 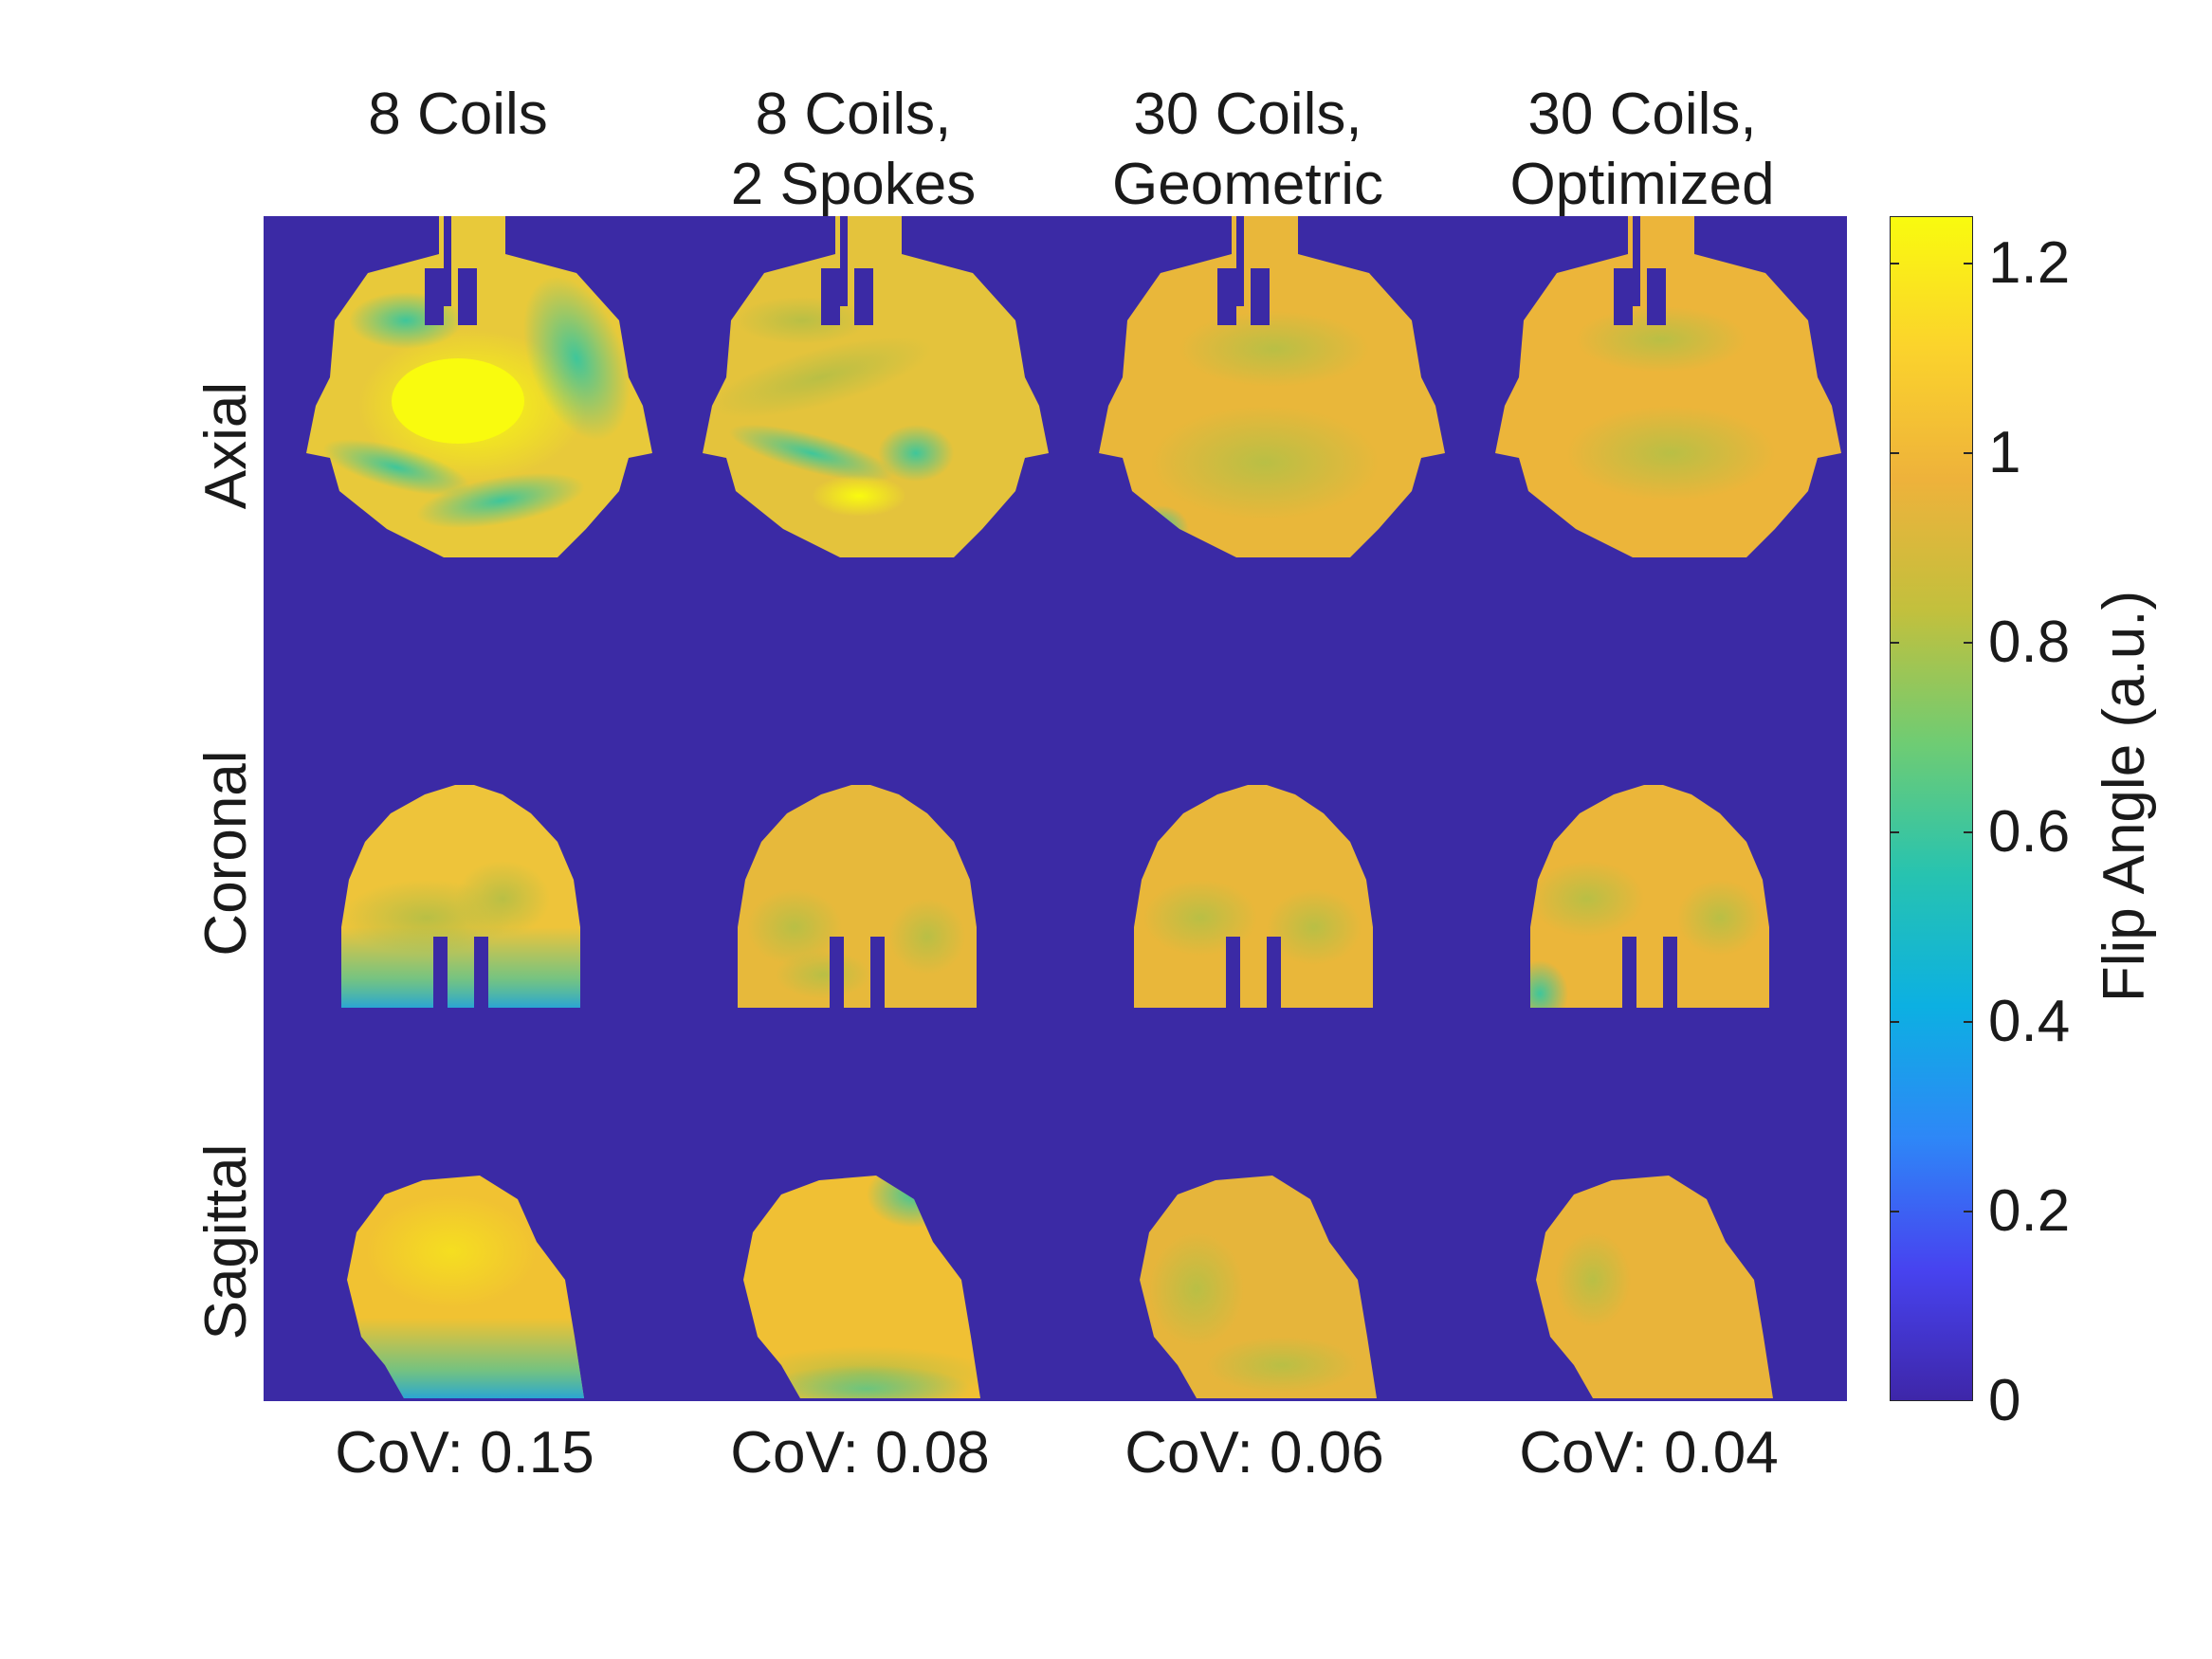 What do you see at coordinates (1642, 150) in the screenshot?
I see `column-title-4: 30 Coils, Optimized` at bounding box center [1642, 150].